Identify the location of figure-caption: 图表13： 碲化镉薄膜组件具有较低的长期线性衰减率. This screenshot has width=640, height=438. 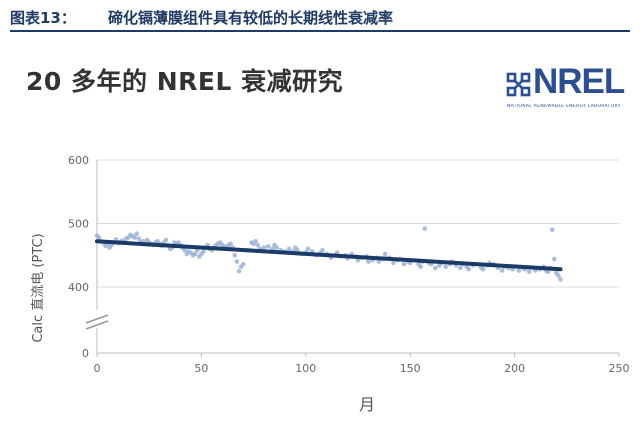
(320, 18).